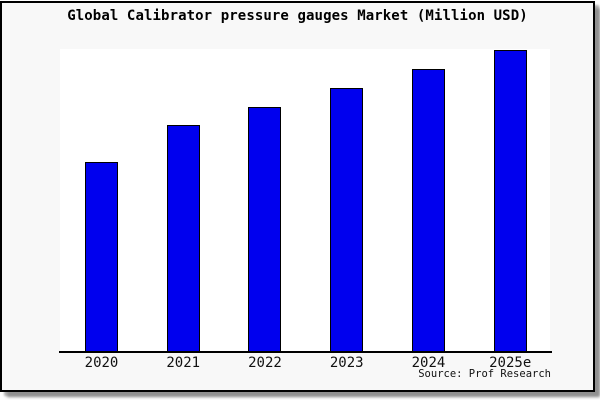 This screenshot has height=400, width=600. Describe the element at coordinates (300, 363) in the screenshot. I see `x-axis-labels: 2020 2021 2022 2023 2024 2025e` at that location.